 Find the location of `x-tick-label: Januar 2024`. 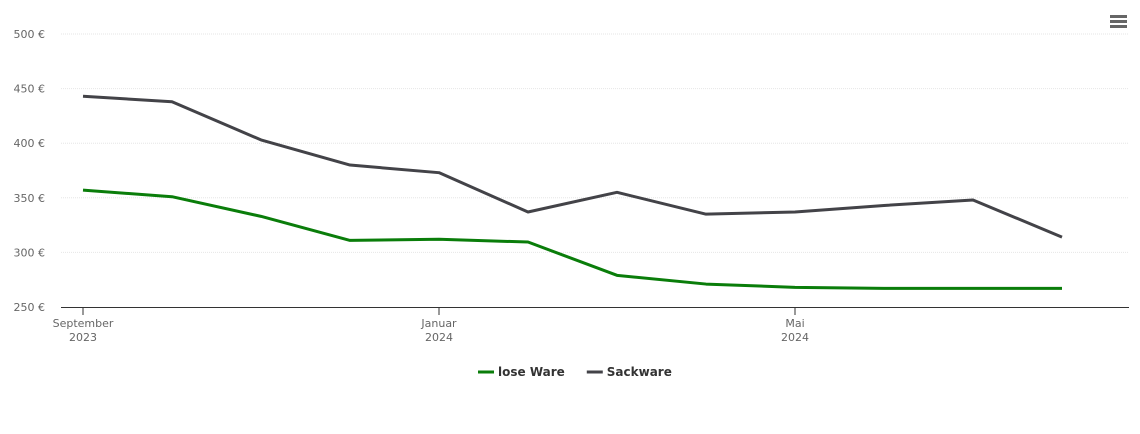

x-tick-label: Januar 2024 is located at coordinates (438, 330).